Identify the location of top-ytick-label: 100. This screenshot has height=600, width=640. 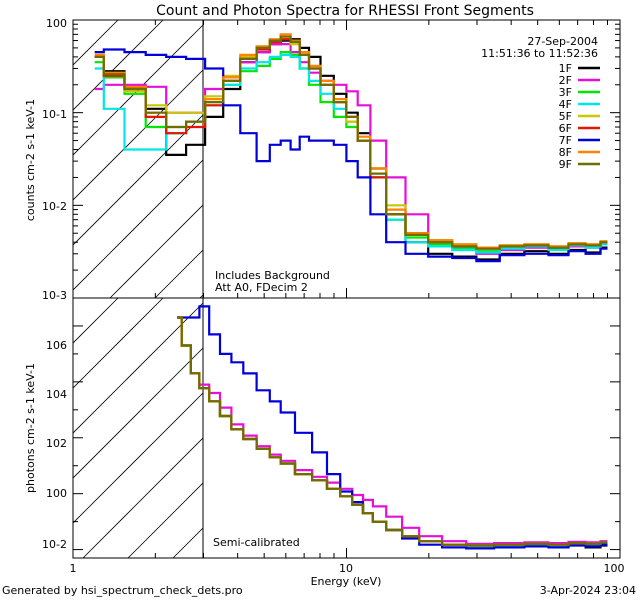
(56, 23).